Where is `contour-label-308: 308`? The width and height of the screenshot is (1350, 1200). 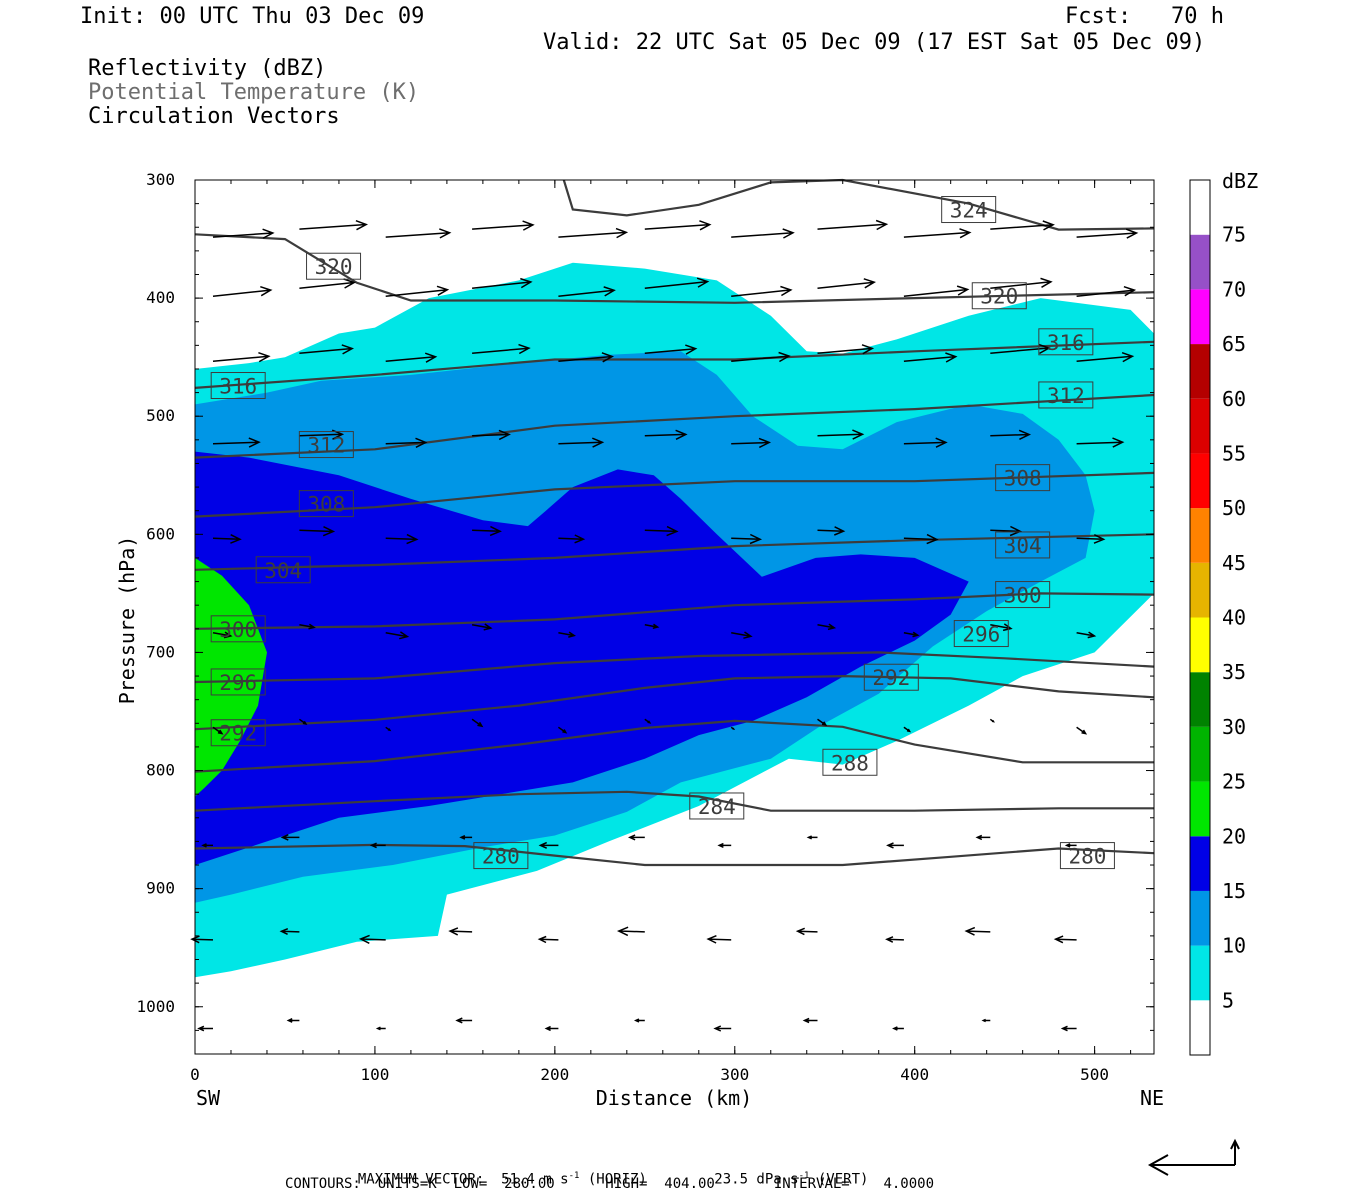 contour-label-308: 308 is located at coordinates (1023, 478).